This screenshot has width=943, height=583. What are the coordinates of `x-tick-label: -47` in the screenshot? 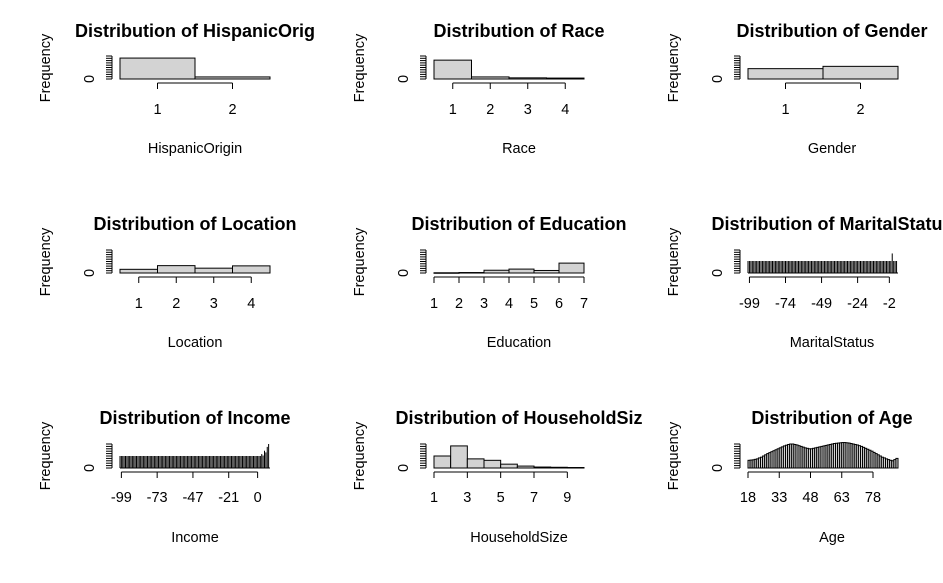 It's located at (192, 498).